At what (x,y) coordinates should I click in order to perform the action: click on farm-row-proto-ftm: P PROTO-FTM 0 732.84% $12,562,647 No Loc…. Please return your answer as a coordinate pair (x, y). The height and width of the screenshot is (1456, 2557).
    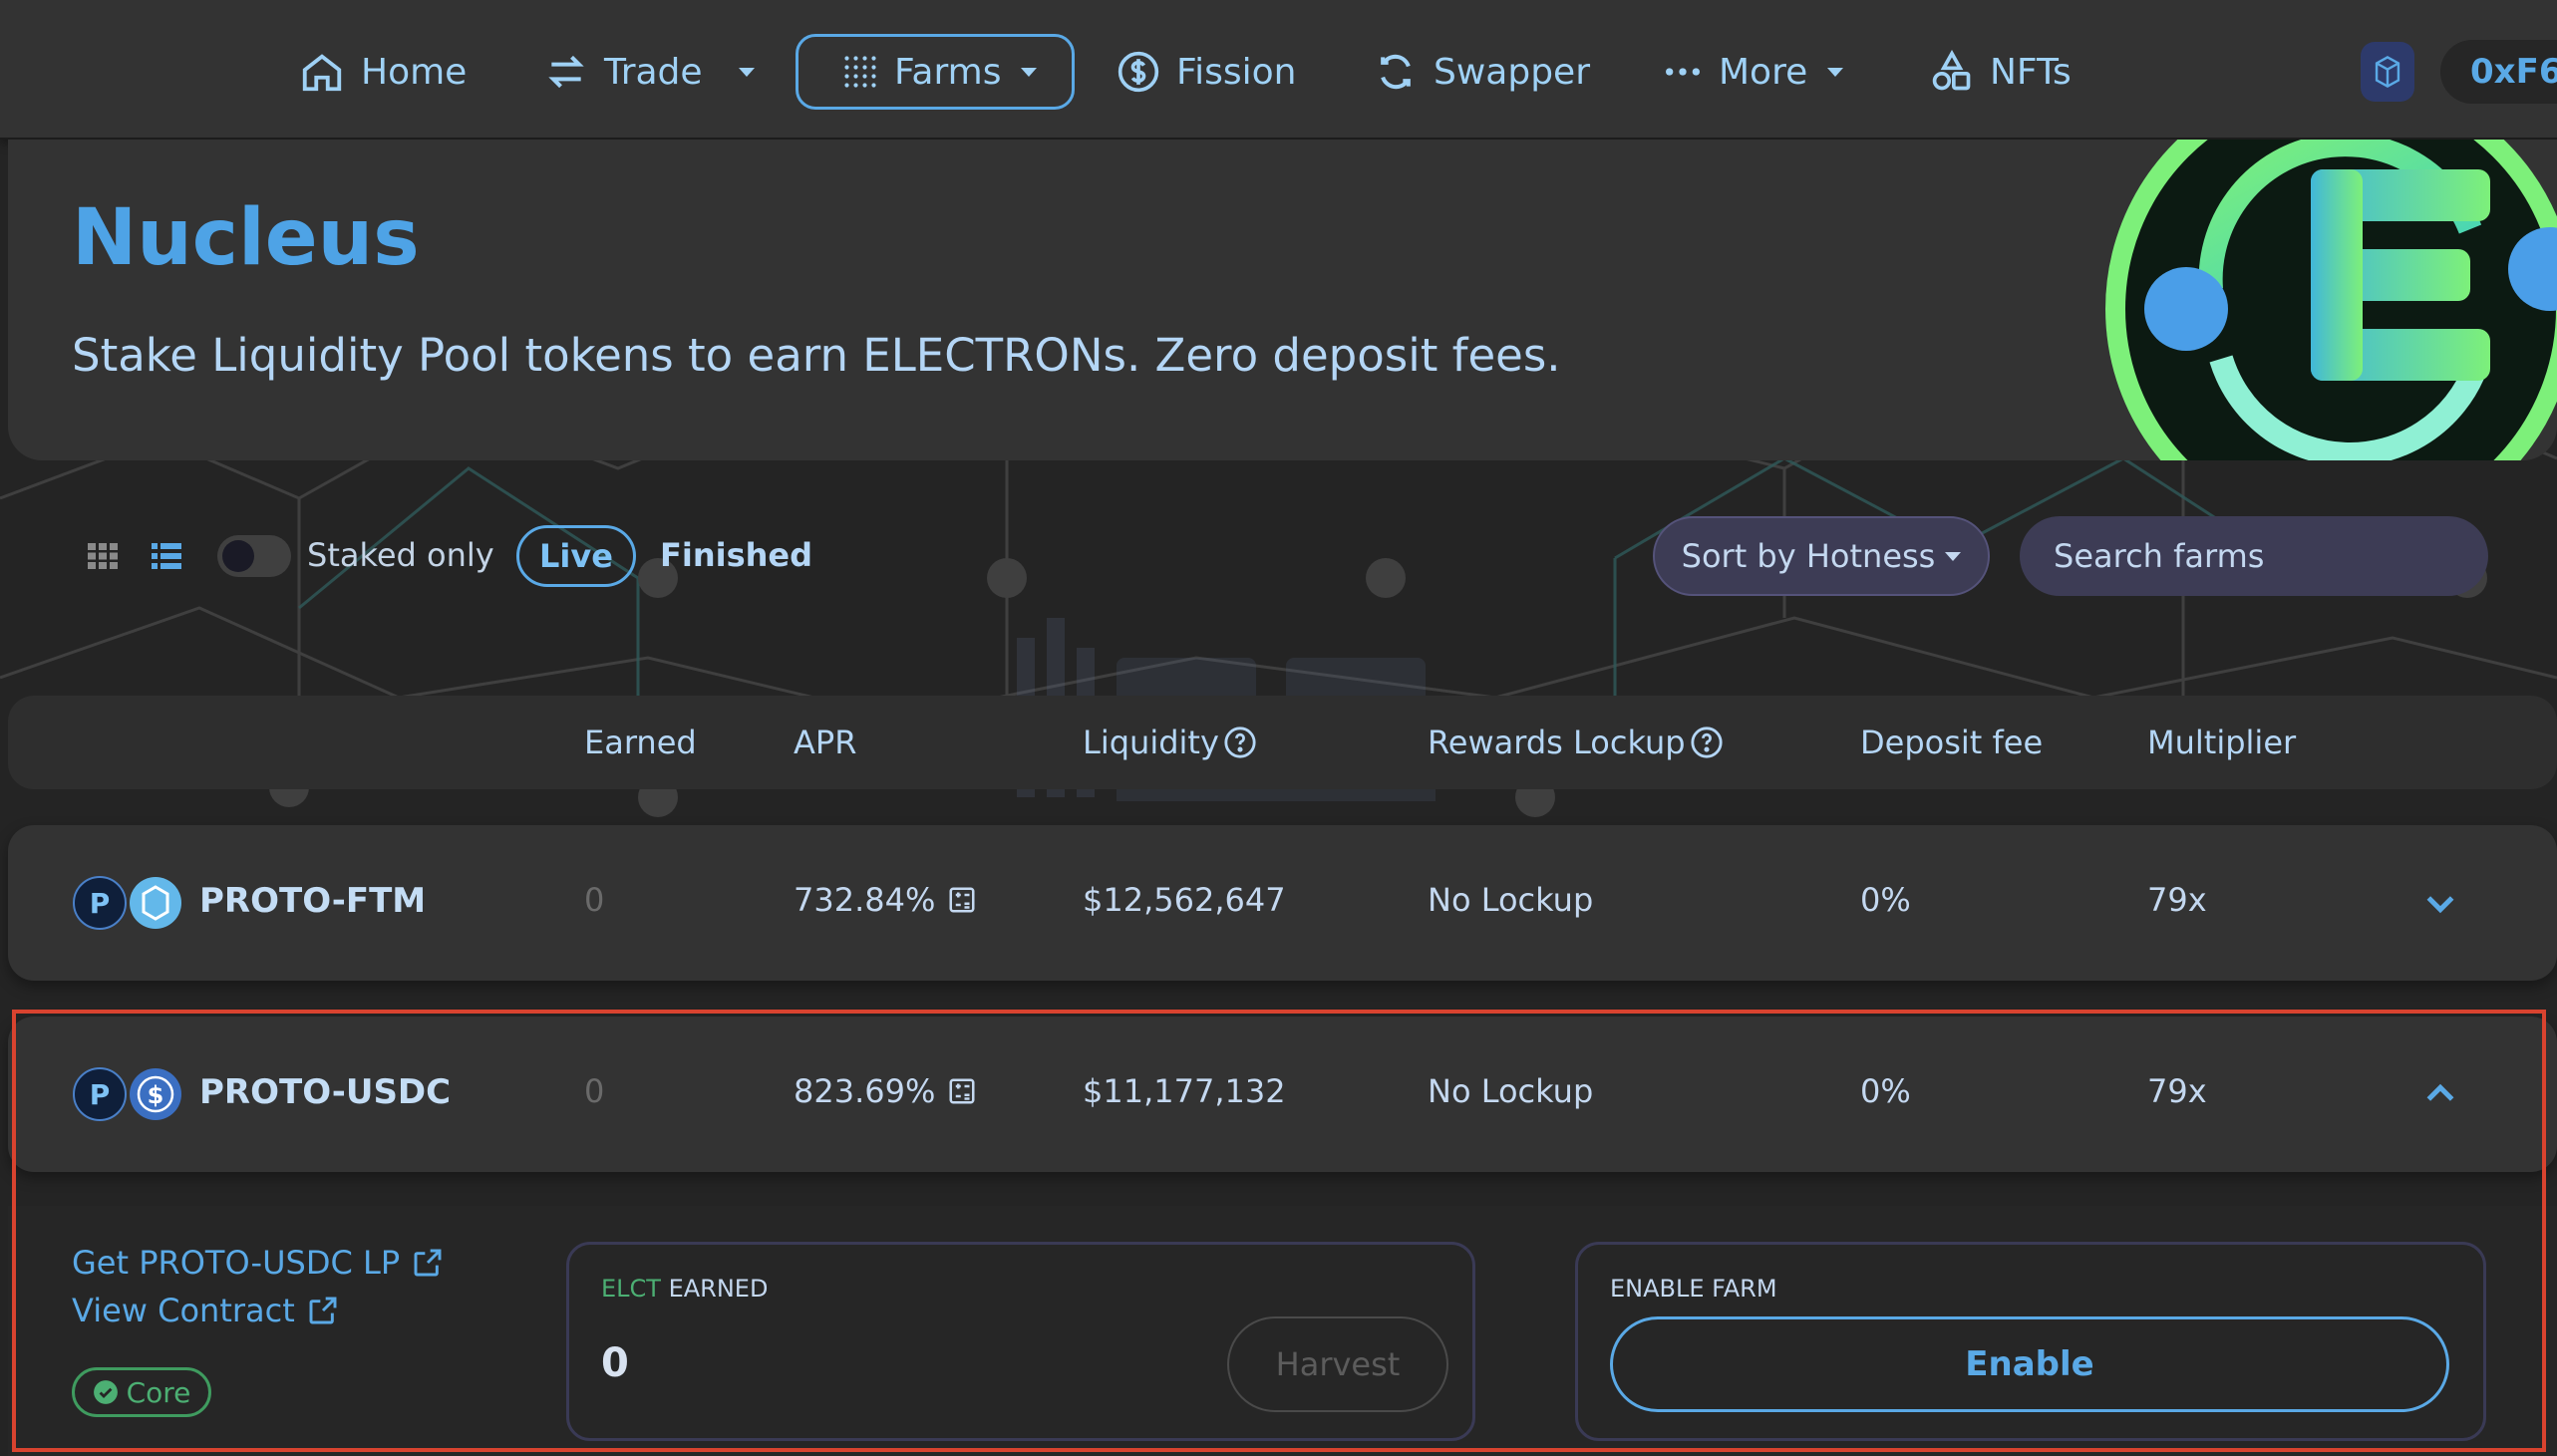
    Looking at the image, I should click on (1282, 903).